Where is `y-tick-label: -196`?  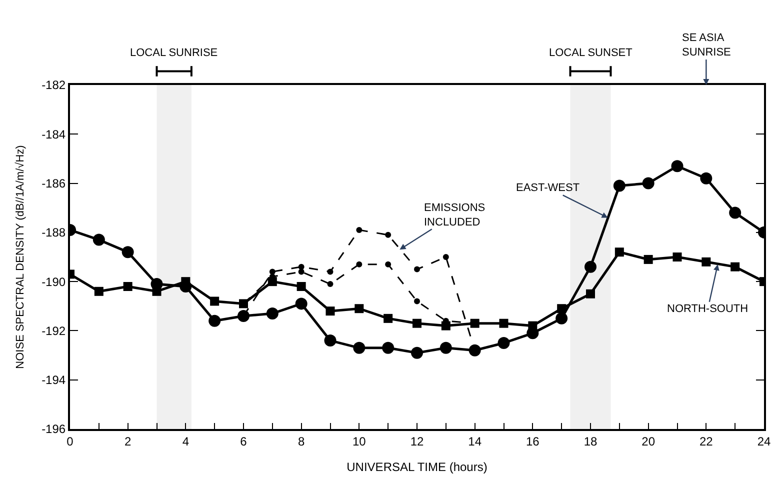 y-tick-label: -196 is located at coordinates (54, 429).